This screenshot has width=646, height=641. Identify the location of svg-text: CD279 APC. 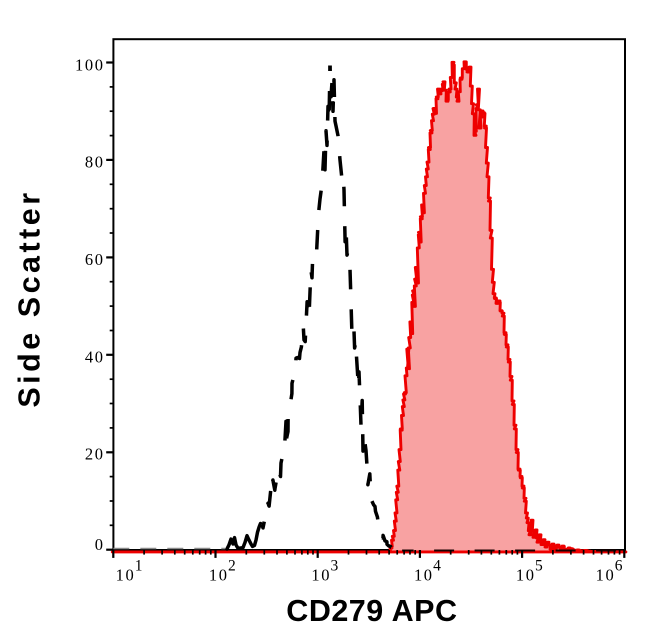
(371, 611).